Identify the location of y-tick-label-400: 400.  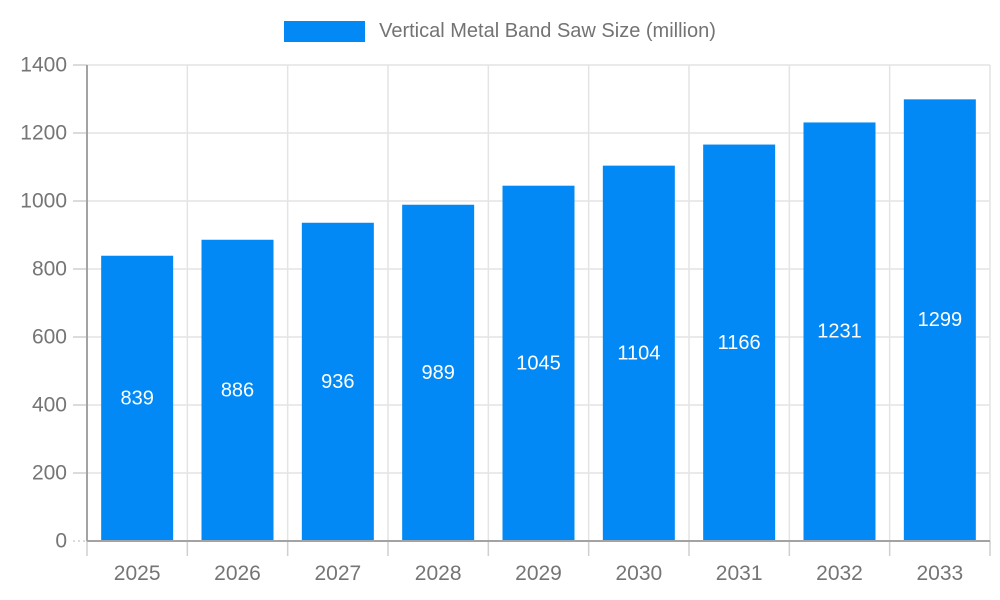
(49, 405).